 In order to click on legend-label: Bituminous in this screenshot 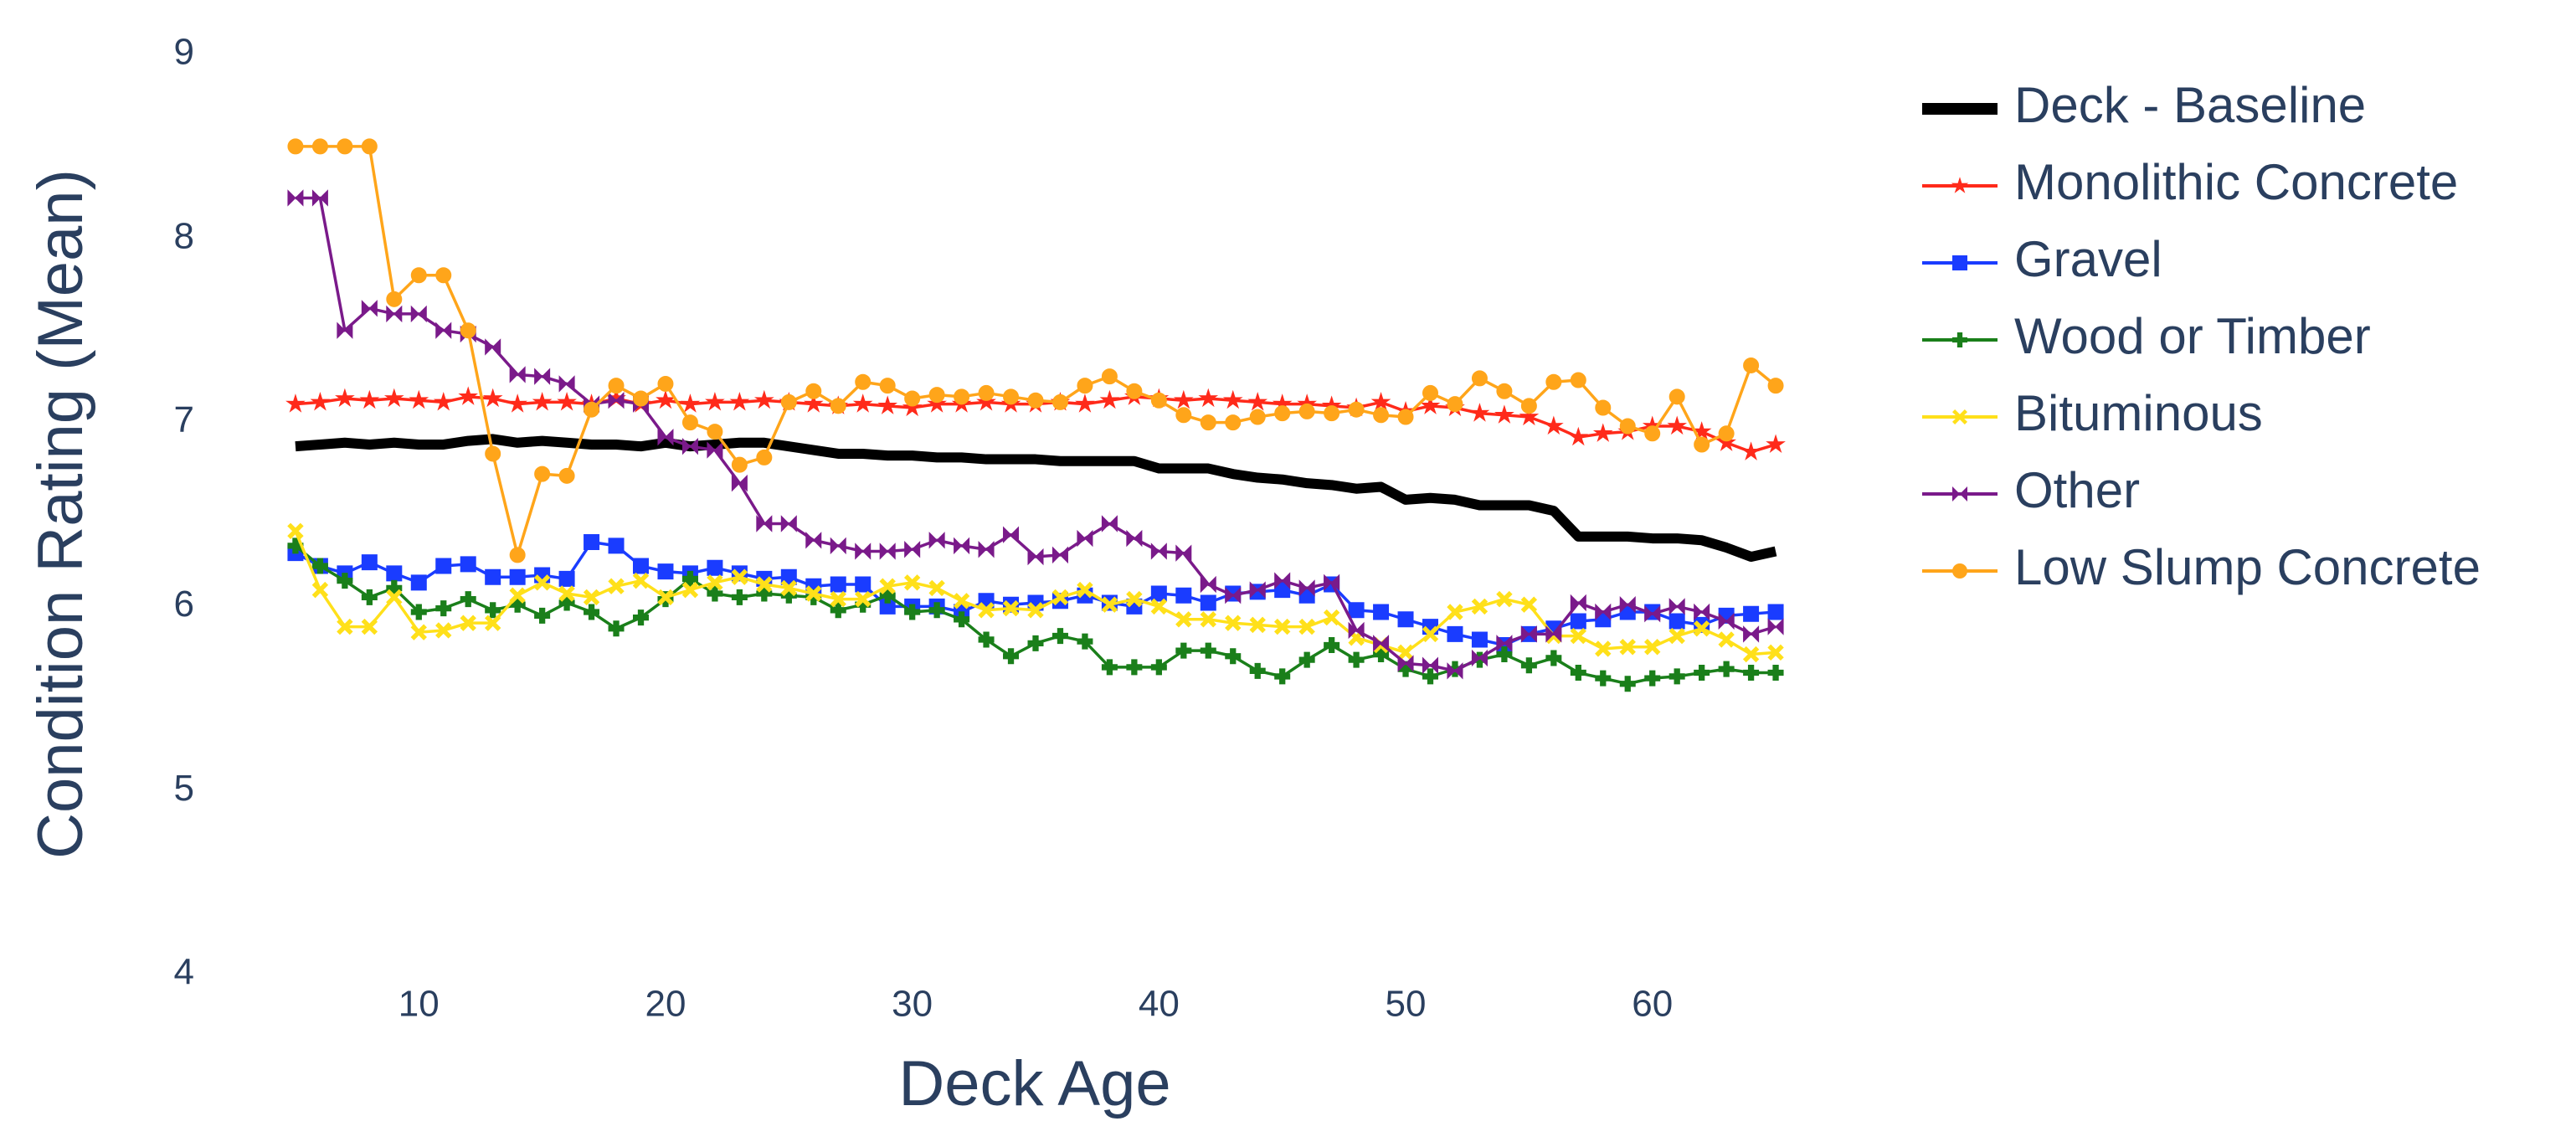, I will do `click(2139, 413)`.